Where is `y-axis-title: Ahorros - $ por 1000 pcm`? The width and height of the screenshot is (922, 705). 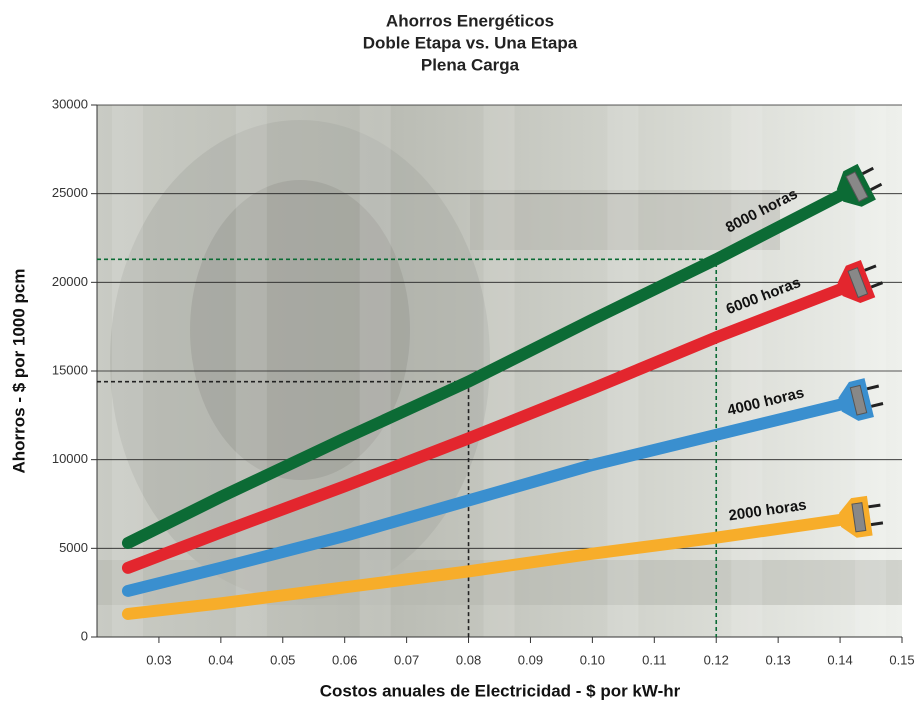 y-axis-title: Ahorros - $ por 1000 pcm is located at coordinates (18, 370).